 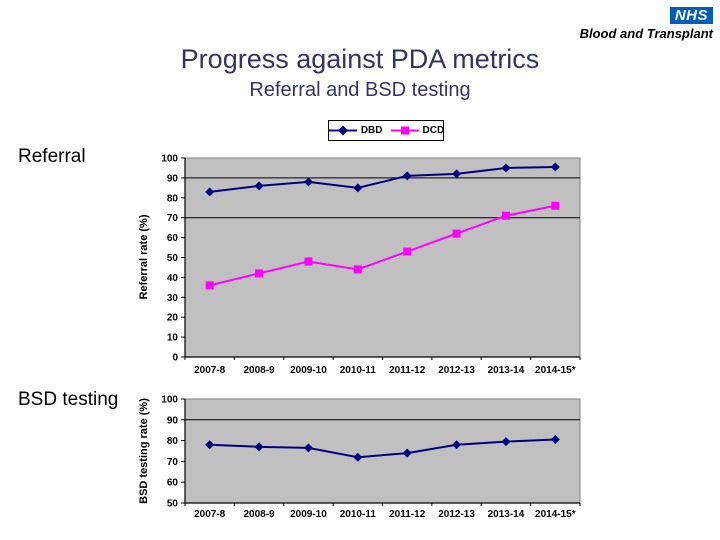 I want to click on section-label-bsd-testing: BSD testing, so click(x=68, y=399).